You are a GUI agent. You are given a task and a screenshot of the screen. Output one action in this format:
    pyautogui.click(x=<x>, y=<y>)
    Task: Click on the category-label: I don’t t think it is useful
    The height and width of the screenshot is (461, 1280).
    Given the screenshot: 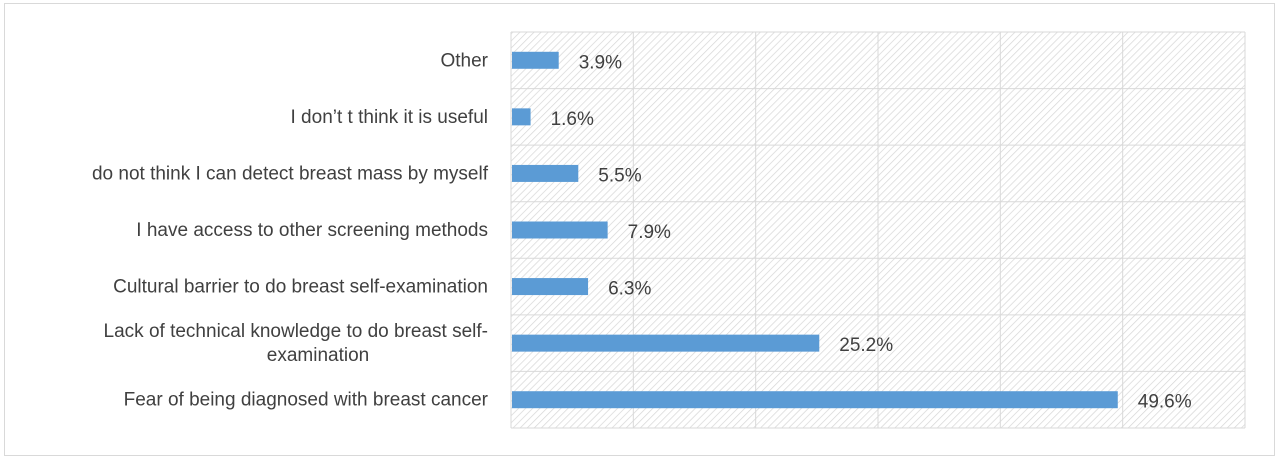 What is the action you would take?
    pyautogui.click(x=390, y=117)
    